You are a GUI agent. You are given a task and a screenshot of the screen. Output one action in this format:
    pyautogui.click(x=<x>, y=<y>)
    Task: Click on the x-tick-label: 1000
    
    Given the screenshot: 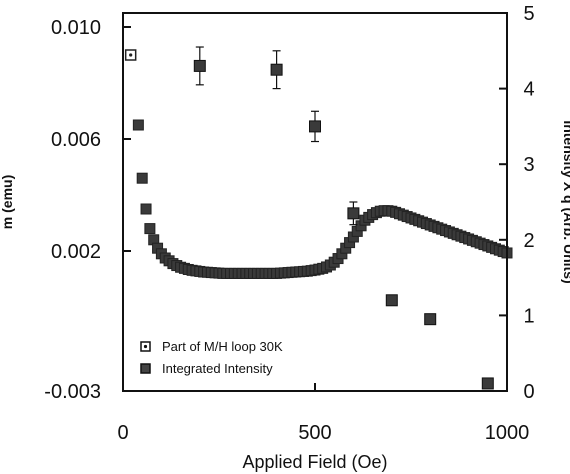 What is the action you would take?
    pyautogui.click(x=507, y=433)
    